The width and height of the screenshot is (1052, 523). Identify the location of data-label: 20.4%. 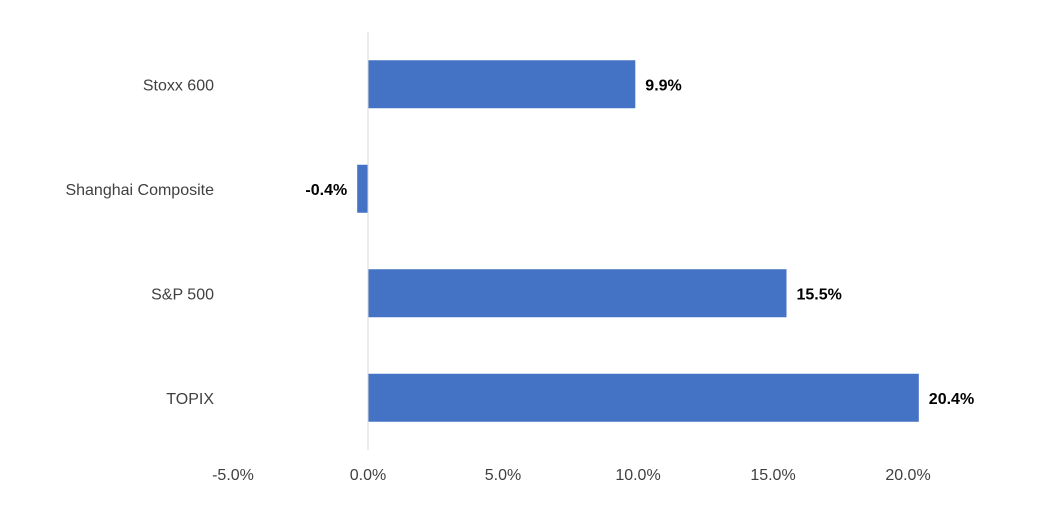
(951, 399).